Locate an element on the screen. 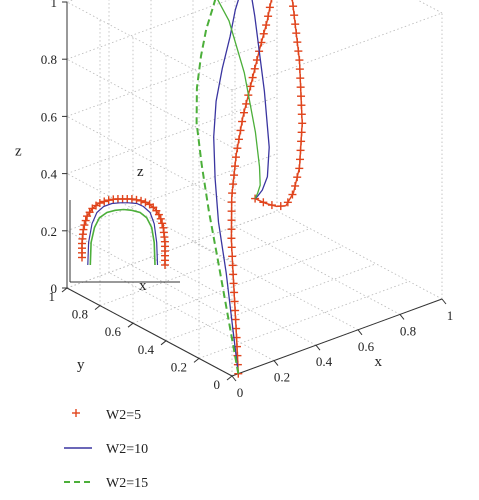  z-tick-label: 0.6 is located at coordinates (49, 116).